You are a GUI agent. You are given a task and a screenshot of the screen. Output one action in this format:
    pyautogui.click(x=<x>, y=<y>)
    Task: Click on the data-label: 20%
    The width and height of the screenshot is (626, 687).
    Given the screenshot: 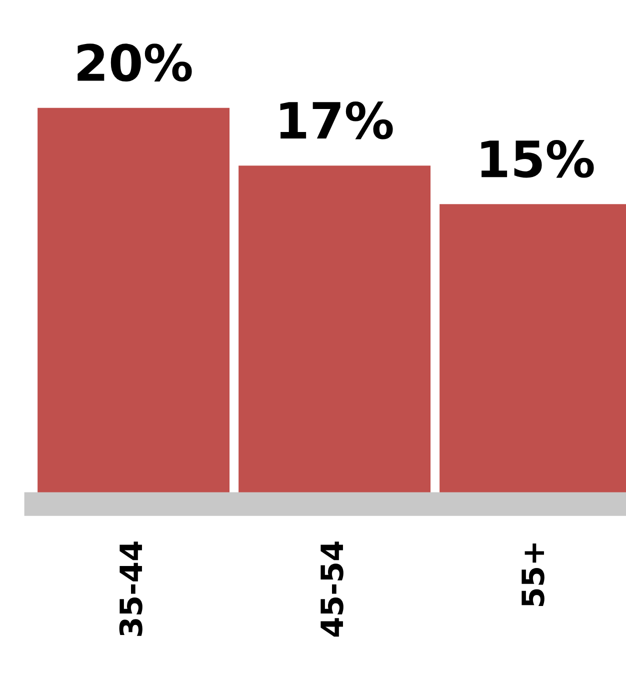 What is the action you would take?
    pyautogui.click(x=135, y=63)
    